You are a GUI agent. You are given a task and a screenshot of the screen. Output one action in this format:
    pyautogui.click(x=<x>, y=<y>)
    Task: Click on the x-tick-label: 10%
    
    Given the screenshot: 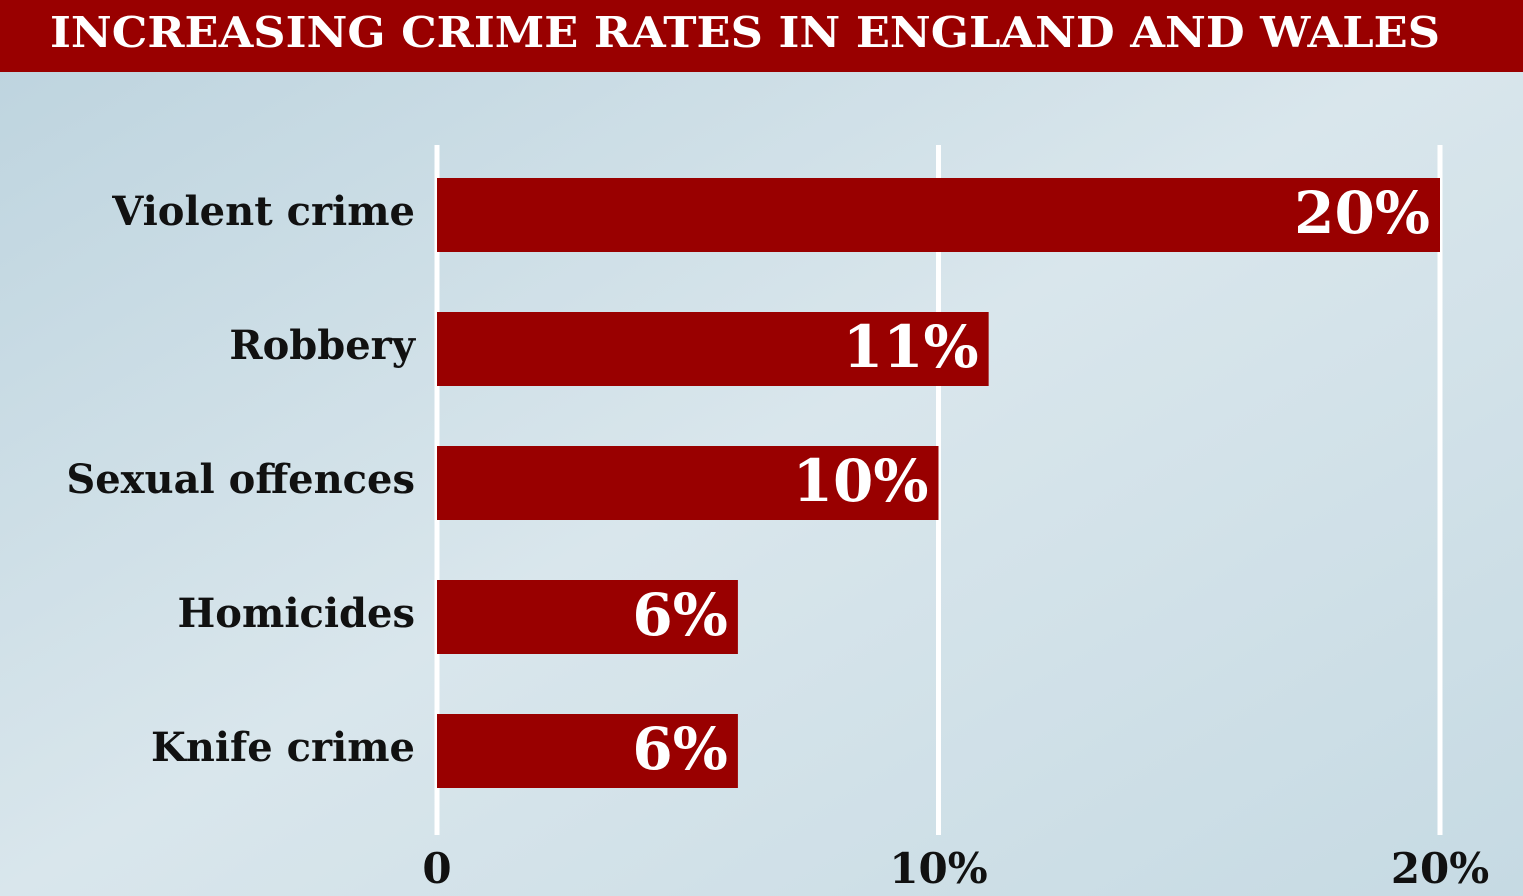 What is the action you would take?
    pyautogui.click(x=938, y=868)
    